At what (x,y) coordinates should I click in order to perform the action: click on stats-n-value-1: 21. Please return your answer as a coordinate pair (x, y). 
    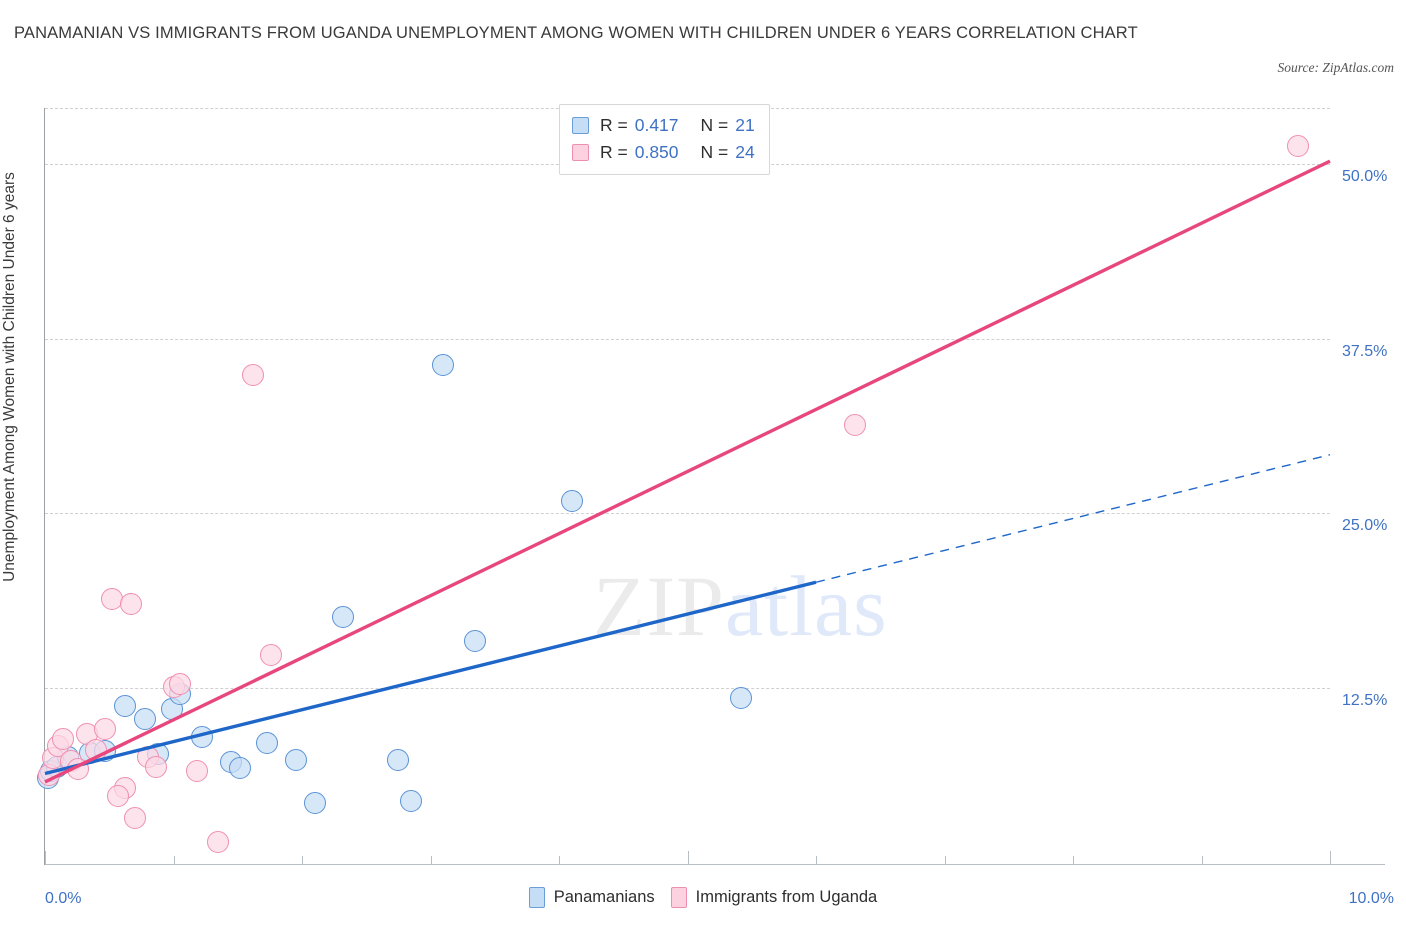
    Looking at the image, I should click on (745, 125).